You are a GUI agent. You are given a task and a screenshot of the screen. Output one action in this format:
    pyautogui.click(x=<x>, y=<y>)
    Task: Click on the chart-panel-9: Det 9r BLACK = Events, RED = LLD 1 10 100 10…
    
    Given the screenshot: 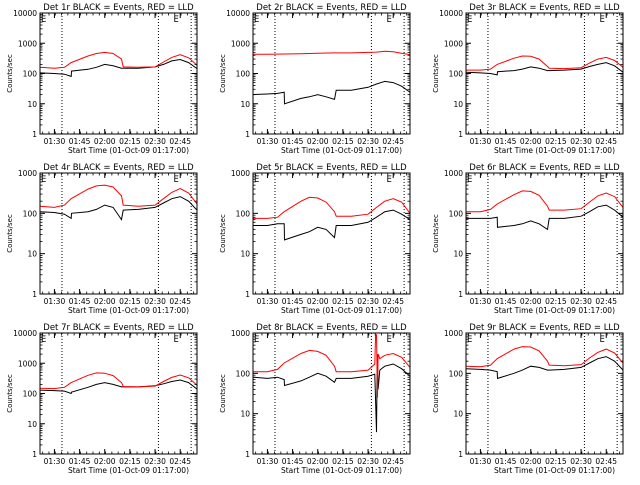 What is the action you would take?
    pyautogui.click(x=528, y=399)
    